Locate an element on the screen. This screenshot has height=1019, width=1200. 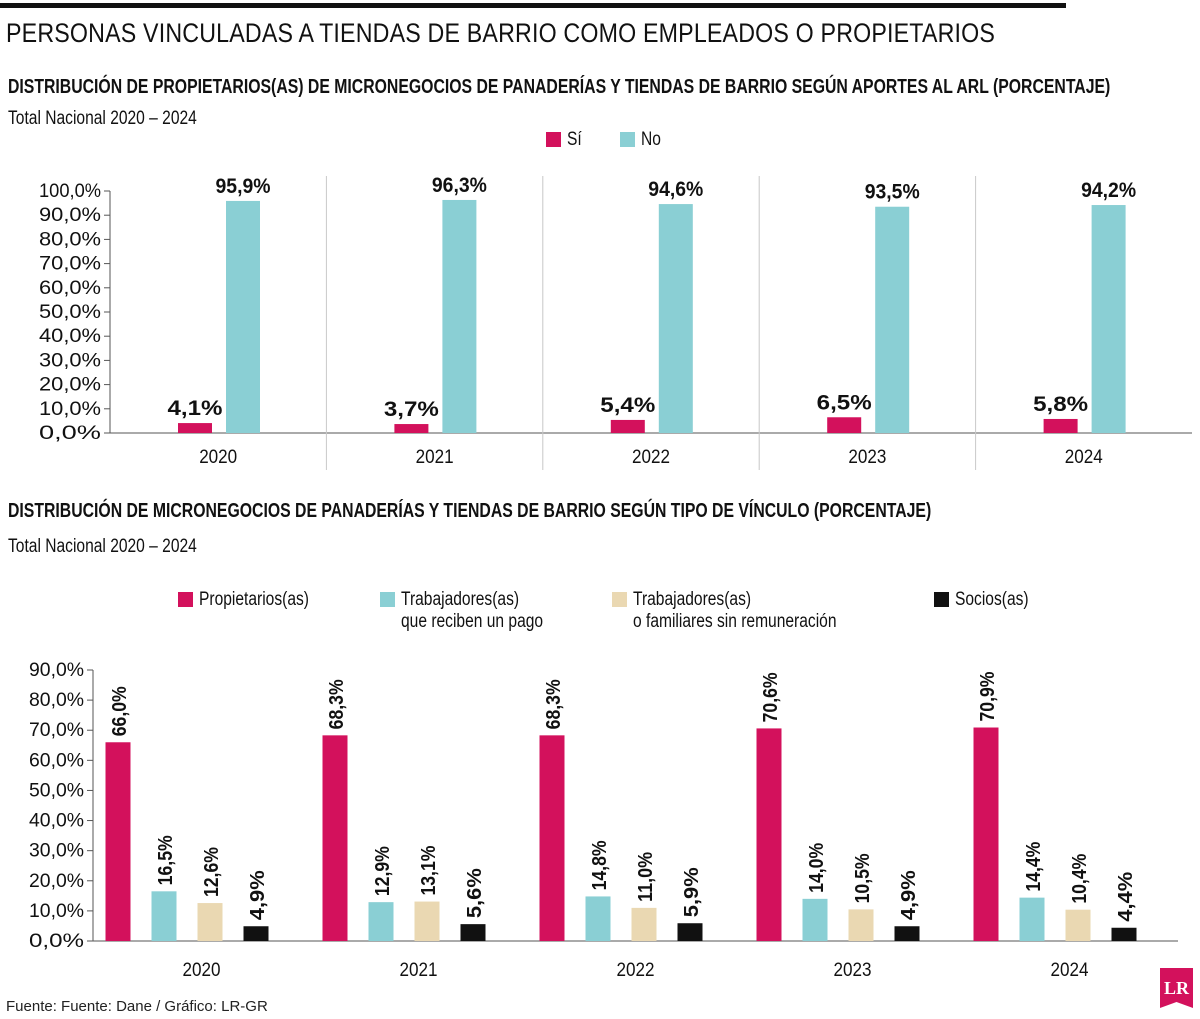
legend-label-propietarios: Propietarios(as) is located at coordinates (254, 599).